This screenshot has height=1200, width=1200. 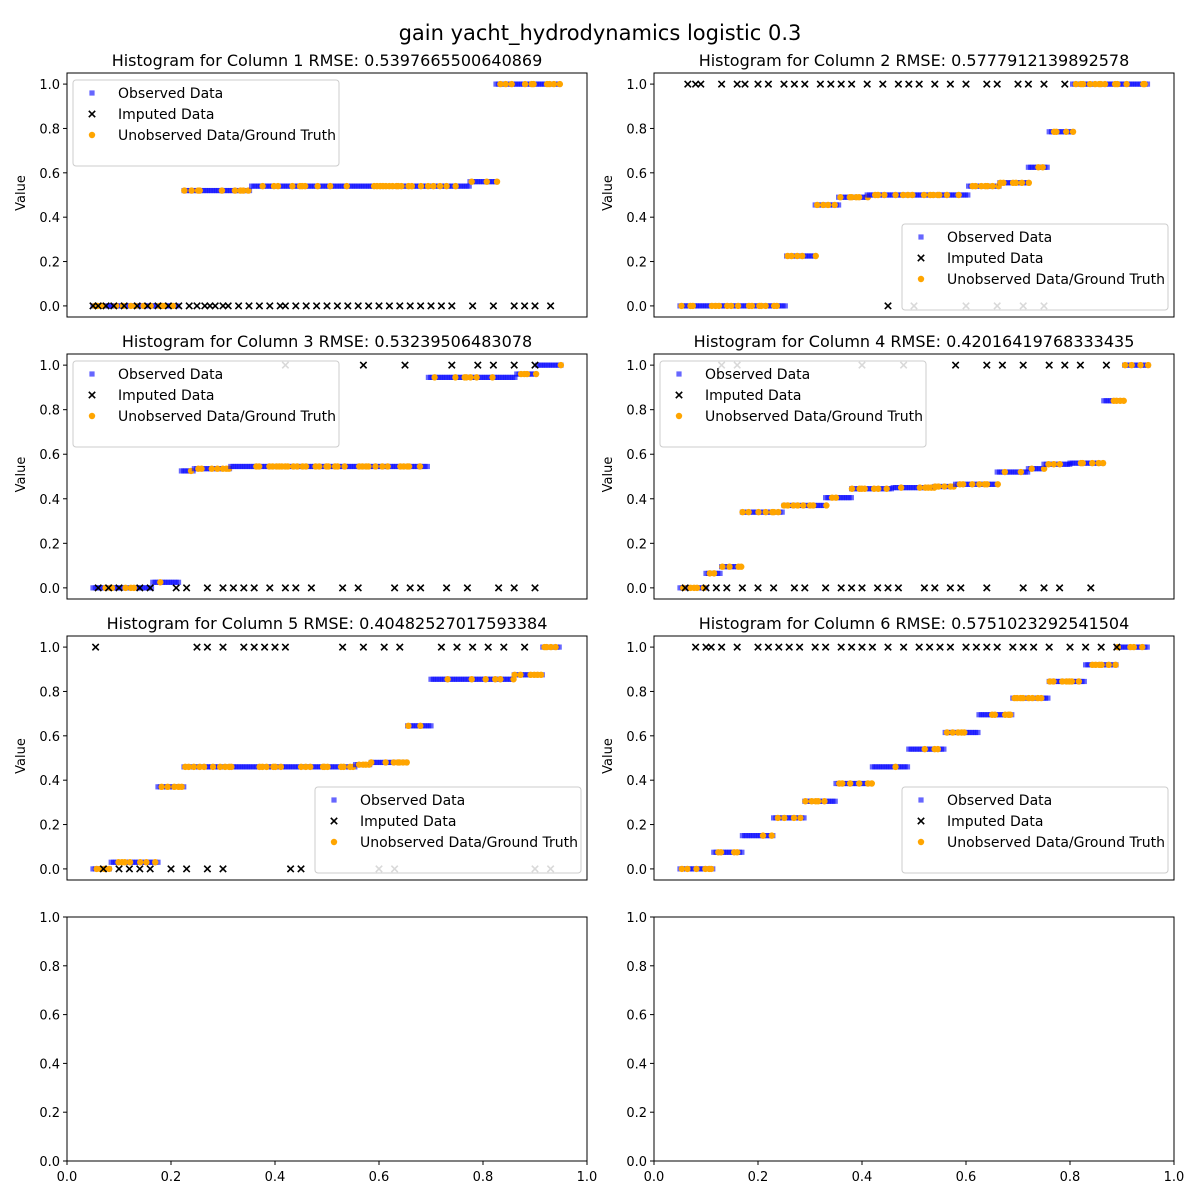 I want to click on y-tick-label: 0.0, so click(x=49, y=870).